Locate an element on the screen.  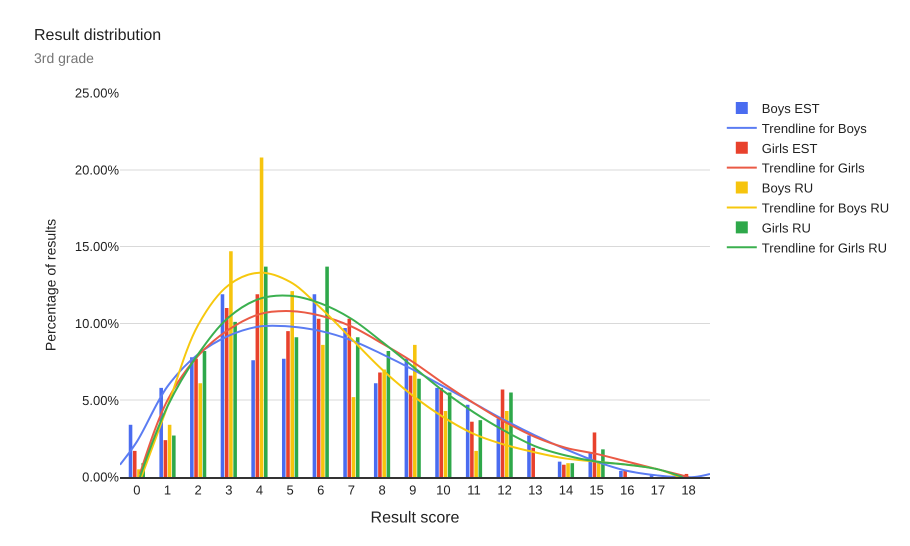
legend-label: Trendline for Girls RU is located at coordinates (825, 248).